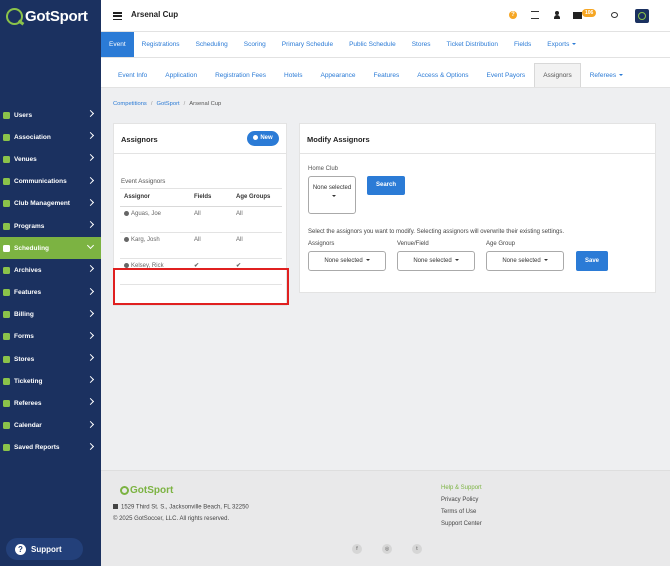 The height and width of the screenshot is (566, 670). Describe the element at coordinates (50, 226) in the screenshot. I see `sidebar-item-programs: Programs` at that location.